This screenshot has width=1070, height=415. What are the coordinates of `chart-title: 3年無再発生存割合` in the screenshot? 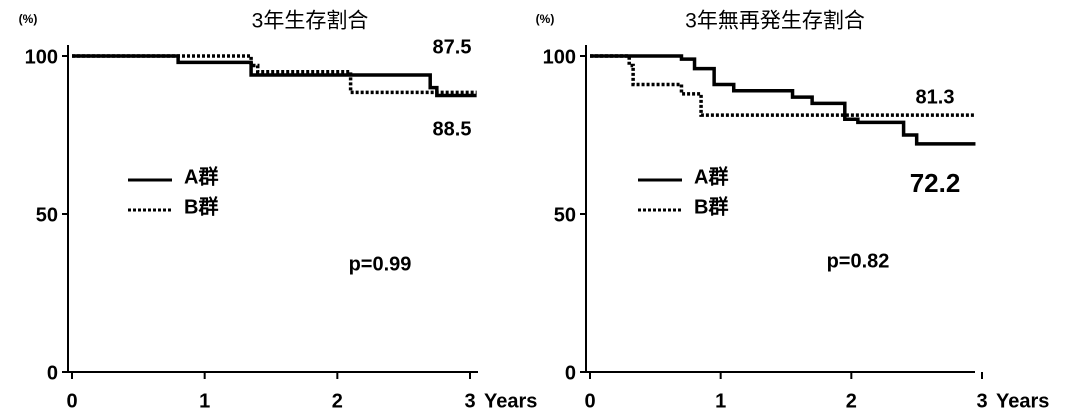 It's located at (775, 21).